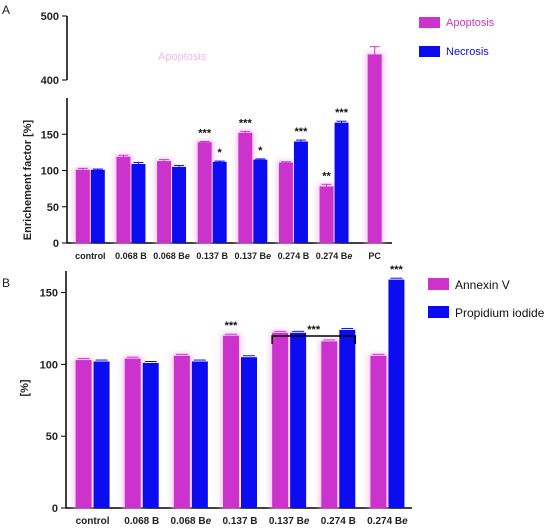 Image resolution: width=550 pixels, height=530 pixels. What do you see at coordinates (326, 214) in the screenshot?
I see `panel-a-bar-apoptosis-0-274-be` at bounding box center [326, 214].